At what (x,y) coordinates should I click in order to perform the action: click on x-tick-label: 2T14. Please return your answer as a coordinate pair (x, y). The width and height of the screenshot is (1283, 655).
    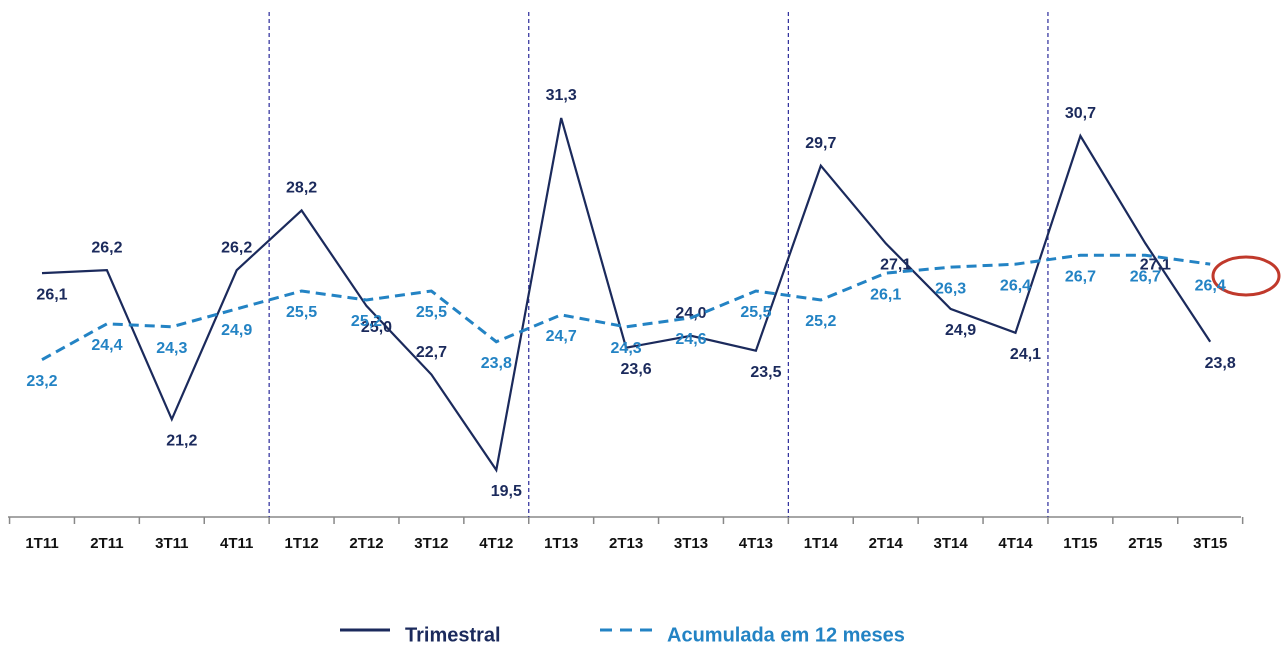
    Looking at the image, I should click on (886, 543).